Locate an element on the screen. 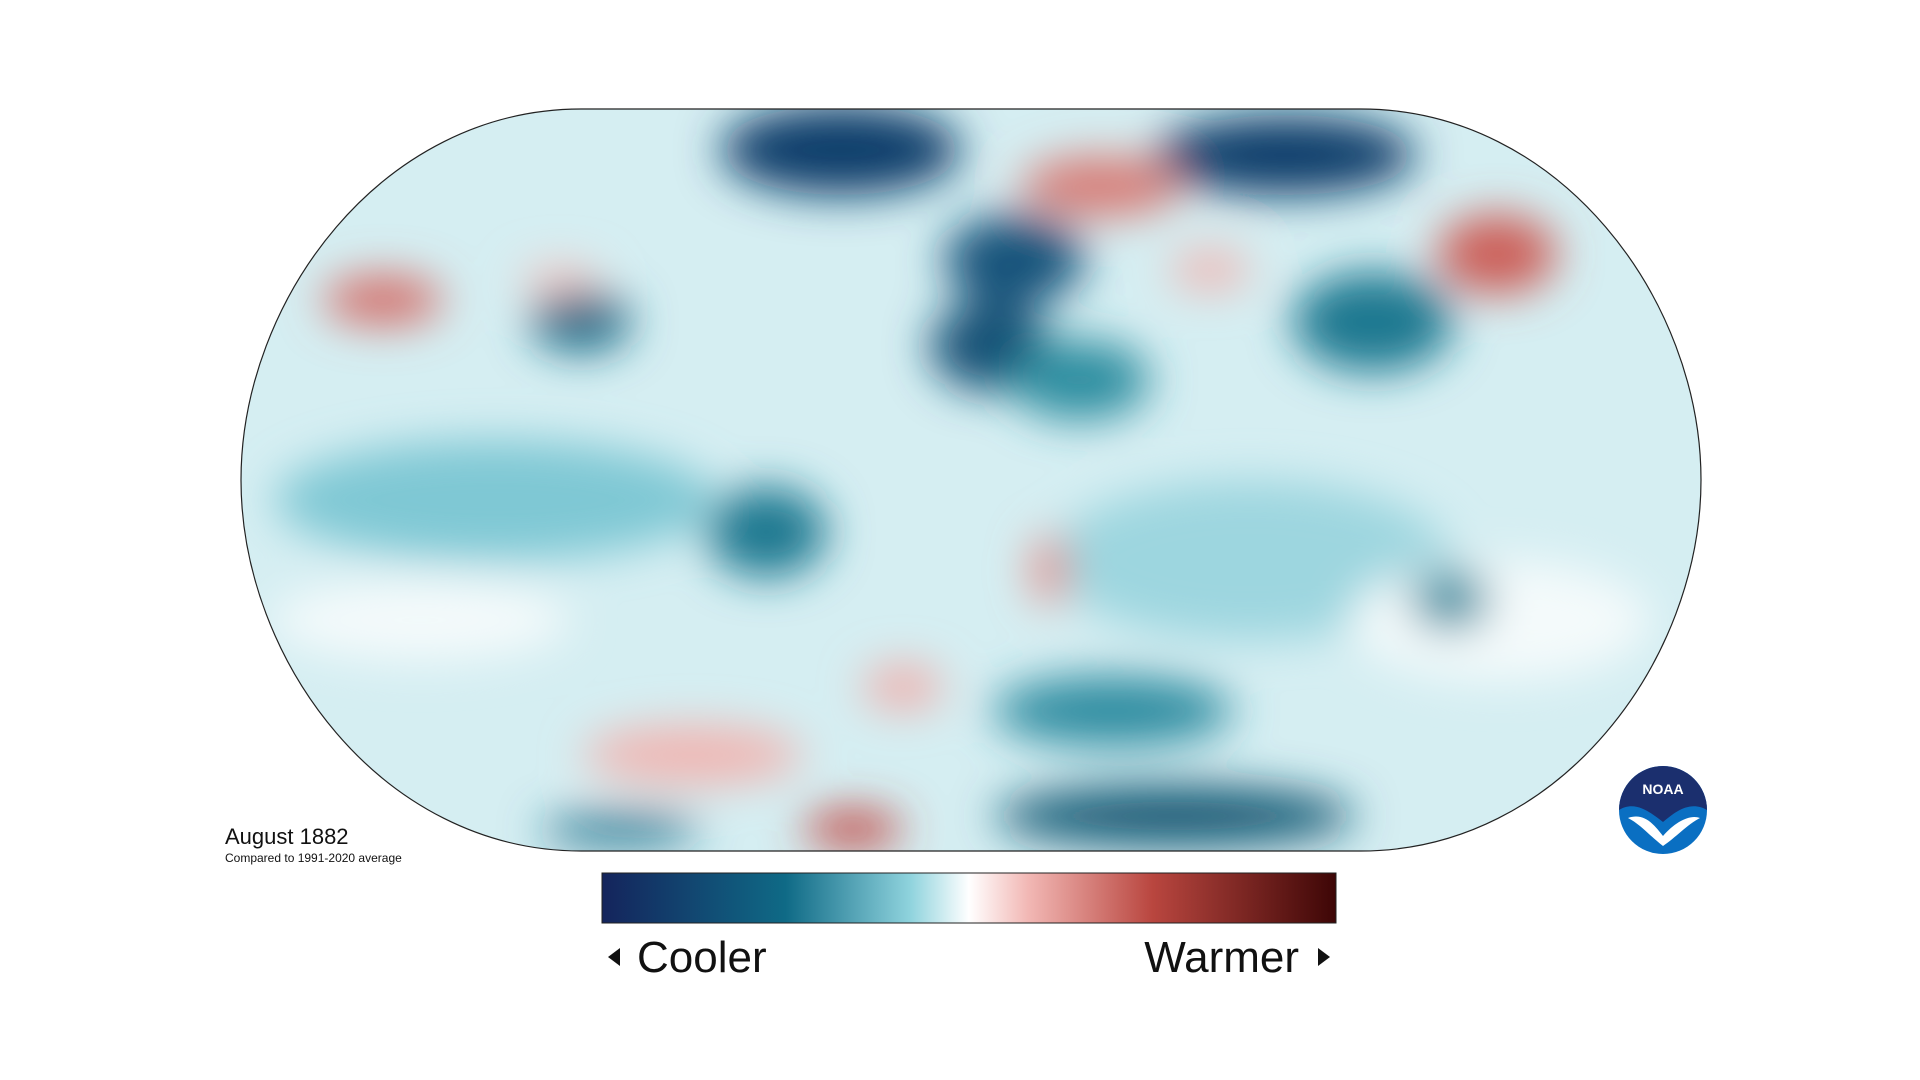  legend-low: Cooler is located at coordinates (702, 957).